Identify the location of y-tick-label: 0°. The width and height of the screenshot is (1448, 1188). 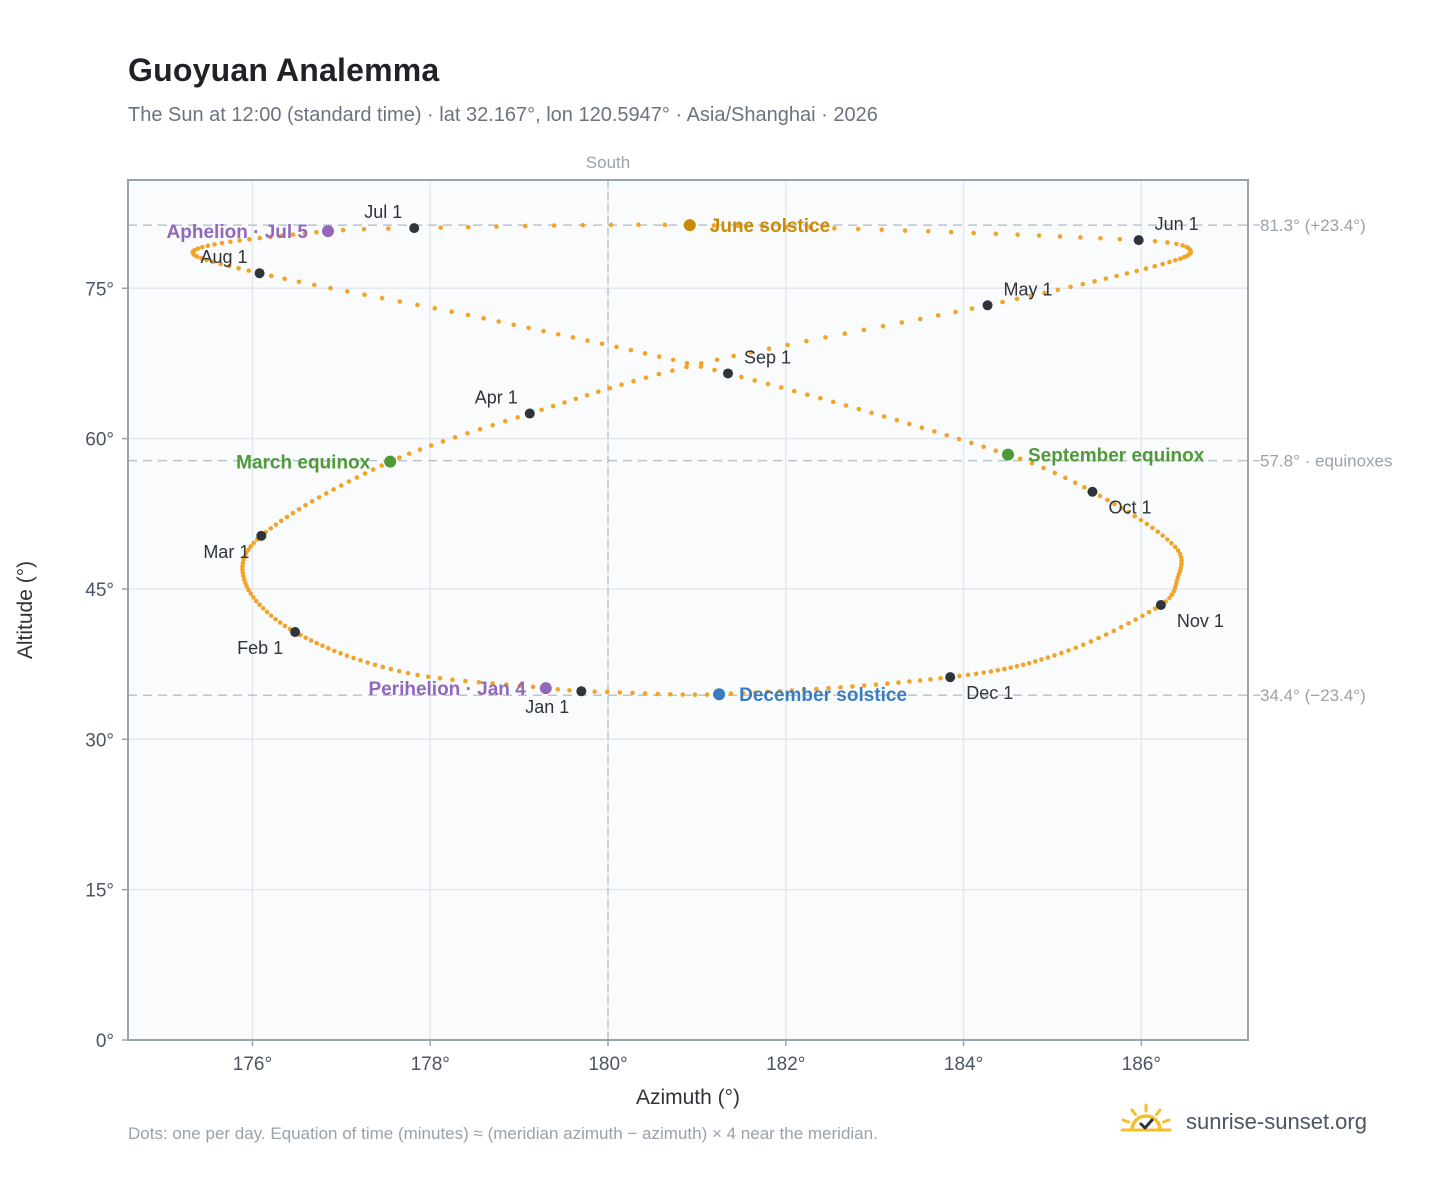
(105, 1041).